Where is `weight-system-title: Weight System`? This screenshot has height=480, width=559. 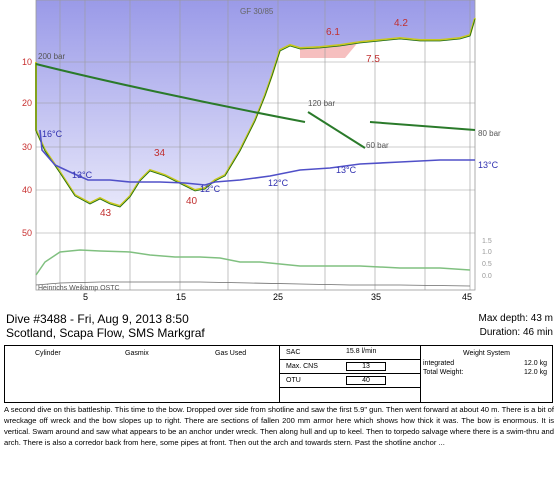 weight-system-title: Weight System is located at coordinates (486, 353).